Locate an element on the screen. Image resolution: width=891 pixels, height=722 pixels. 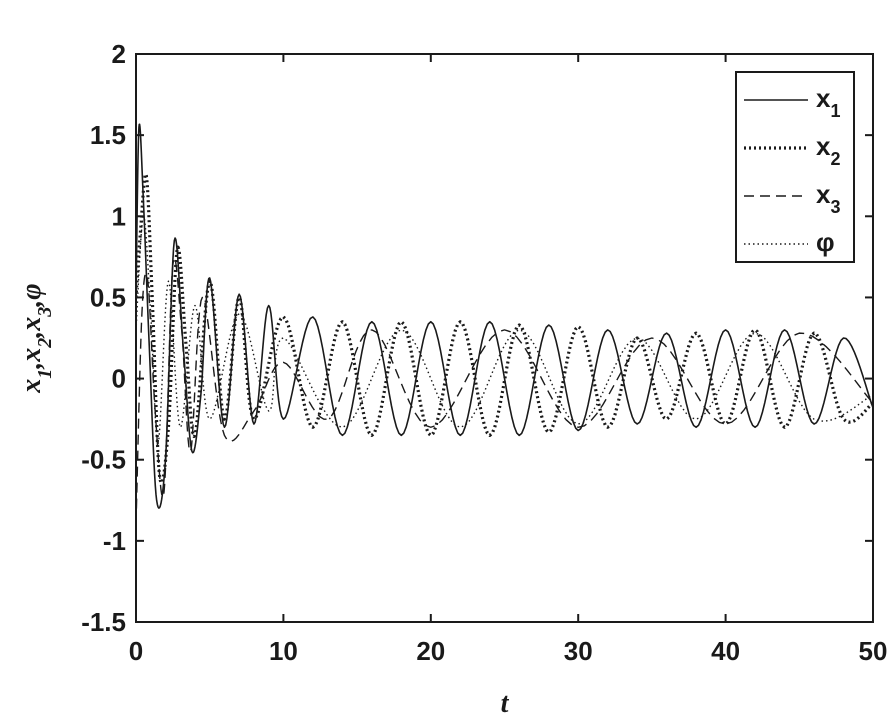
y-tick-label: 1.5 is located at coordinates (108, 135).